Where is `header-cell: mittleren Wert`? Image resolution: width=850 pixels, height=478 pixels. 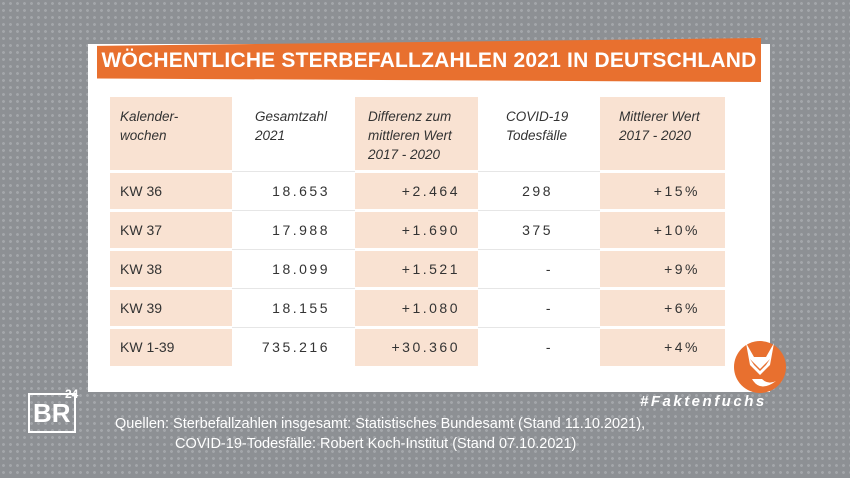
header-cell: mittleren Wert is located at coordinates (410, 135).